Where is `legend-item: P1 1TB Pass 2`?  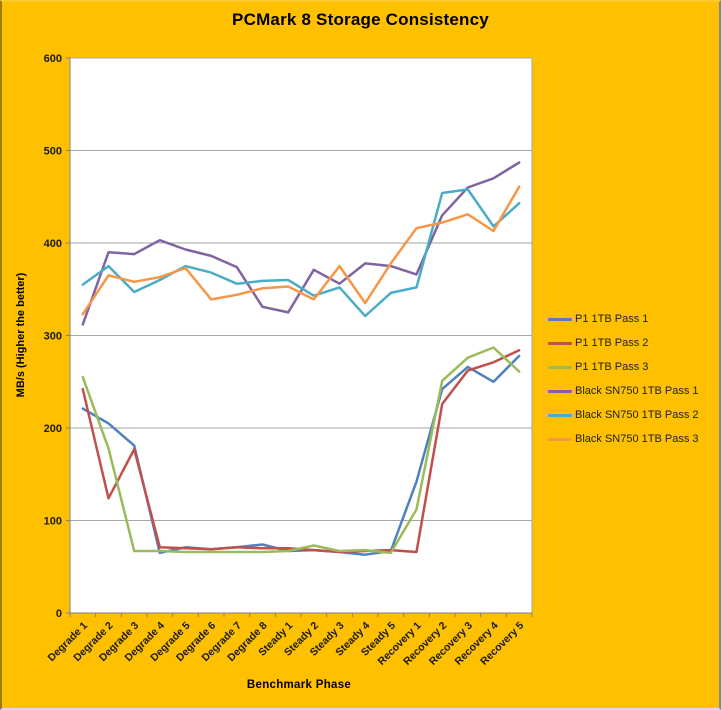 legend-item: P1 1TB Pass 2 is located at coordinates (633, 343).